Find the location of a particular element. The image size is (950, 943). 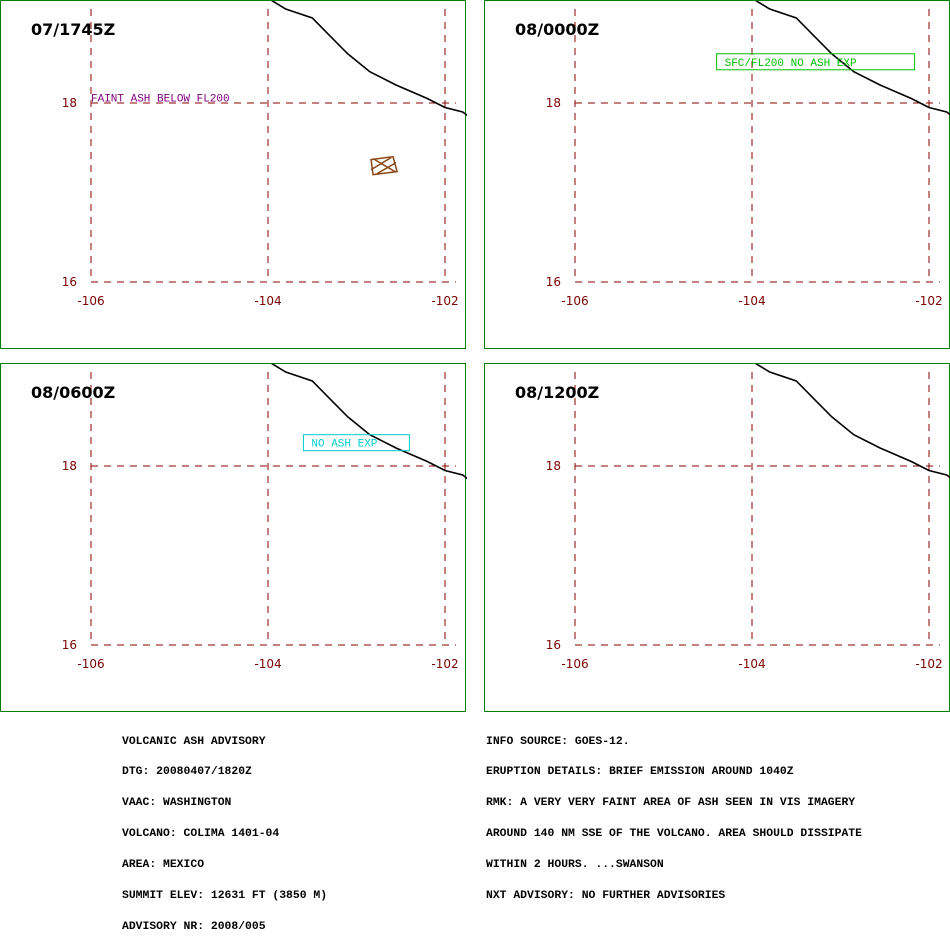

forecast-label: SFC/FL200 NO ASH EXP is located at coordinates (791, 64).